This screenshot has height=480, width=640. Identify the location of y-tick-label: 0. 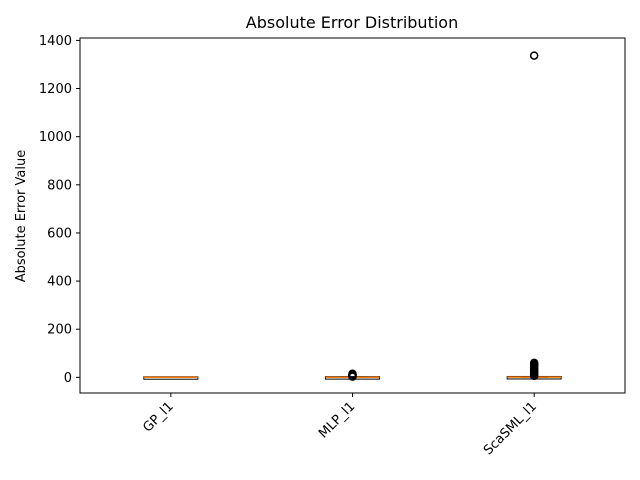
(68, 378).